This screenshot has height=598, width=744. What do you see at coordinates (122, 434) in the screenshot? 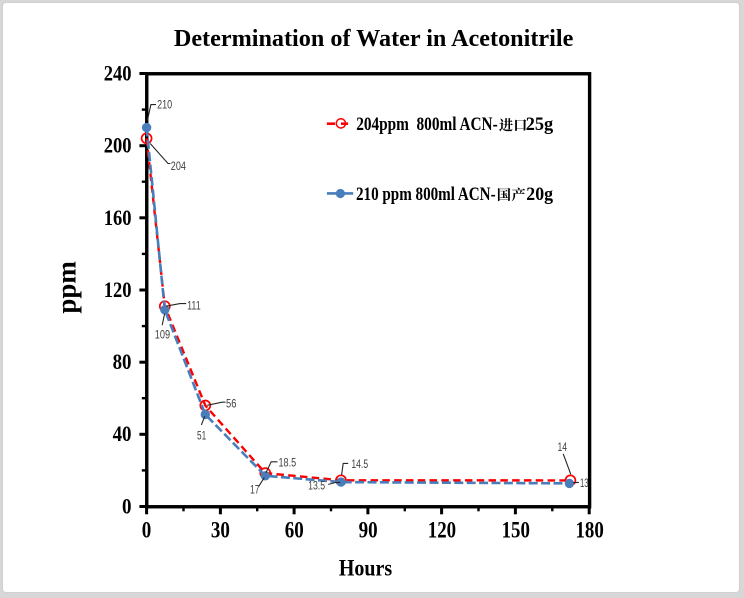
I see `svg-text: 40` at bounding box center [122, 434].